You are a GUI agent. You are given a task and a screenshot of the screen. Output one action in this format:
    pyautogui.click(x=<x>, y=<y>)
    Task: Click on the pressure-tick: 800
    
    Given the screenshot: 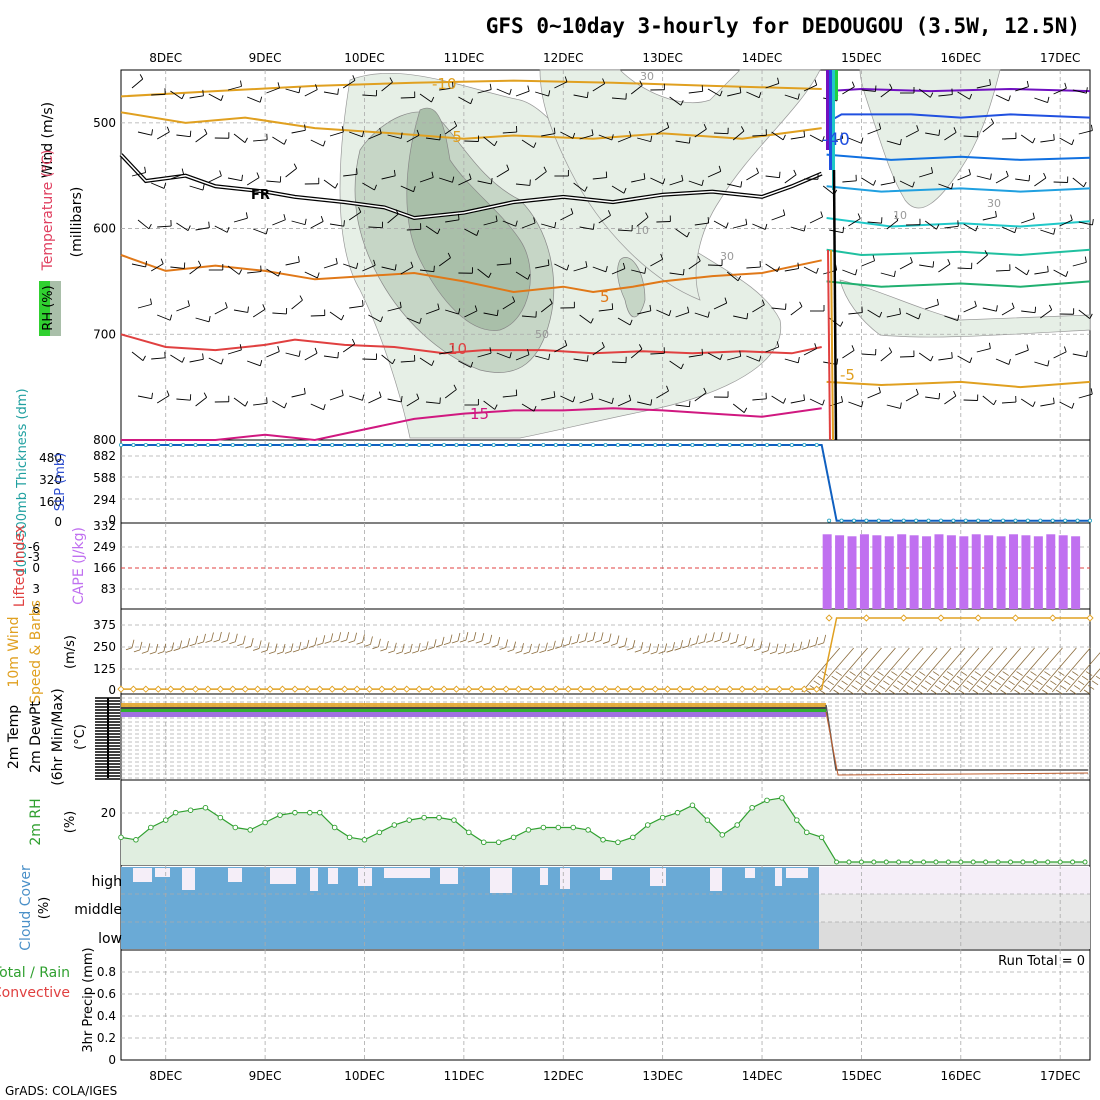 What is the action you would take?
    pyautogui.click(x=104, y=440)
    